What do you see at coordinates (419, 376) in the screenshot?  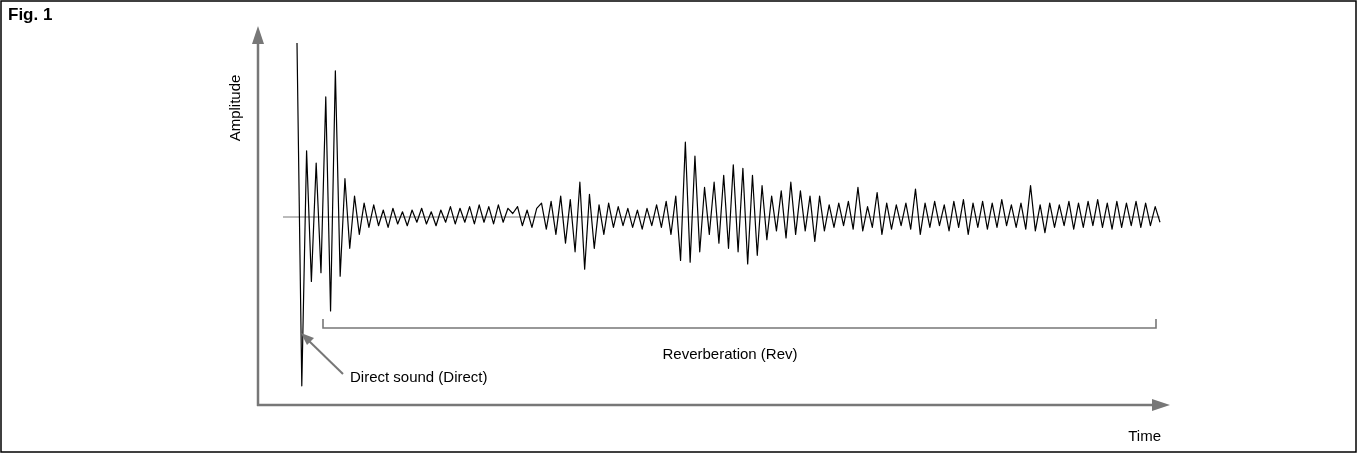 I see `annotation: Direct sound (Direct)` at bounding box center [419, 376].